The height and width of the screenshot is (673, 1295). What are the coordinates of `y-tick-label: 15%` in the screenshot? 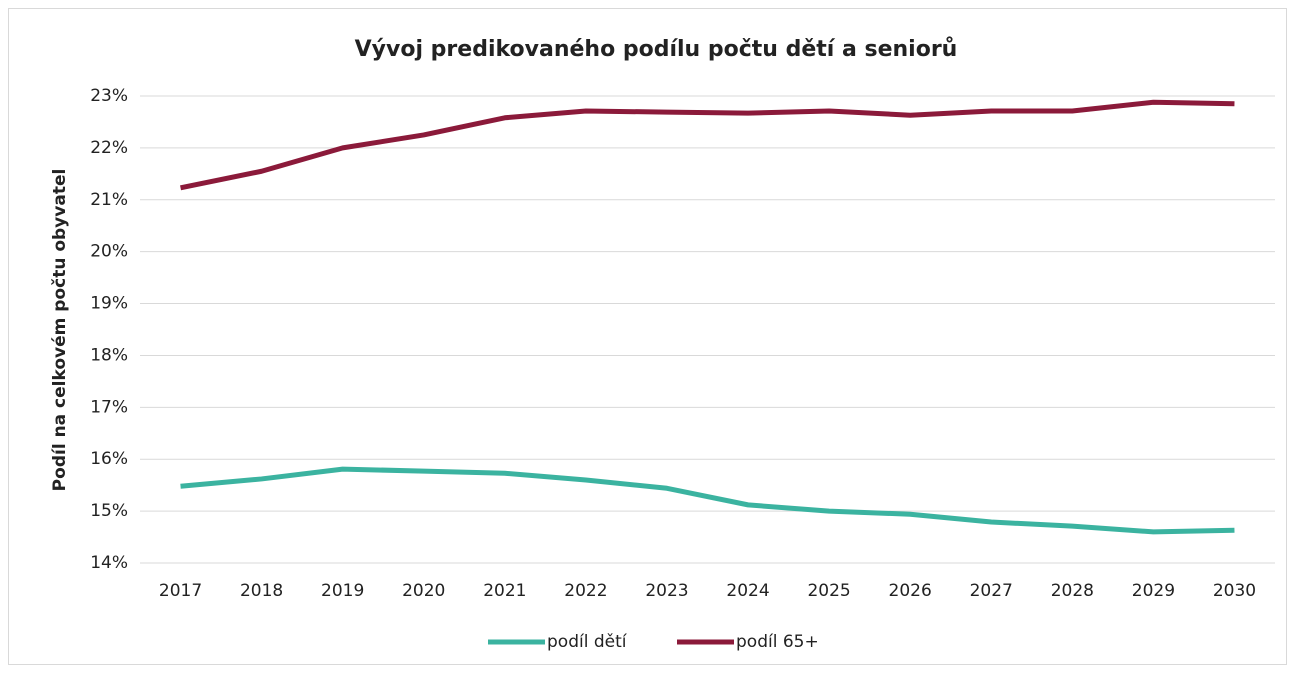 It's located at (109, 511).